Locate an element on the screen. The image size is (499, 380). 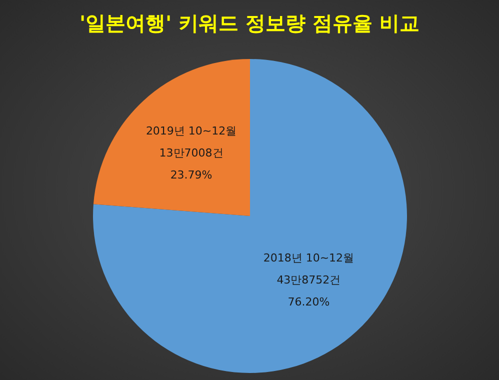
data-label: 76.20% is located at coordinates (309, 301).